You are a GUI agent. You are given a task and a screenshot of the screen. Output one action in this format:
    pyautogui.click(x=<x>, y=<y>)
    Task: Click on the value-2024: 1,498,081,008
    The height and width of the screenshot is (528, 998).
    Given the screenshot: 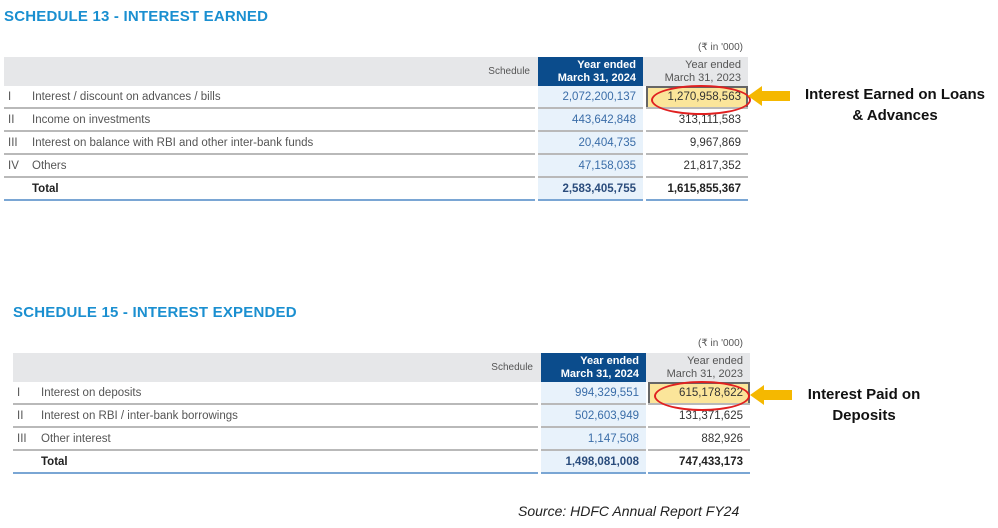 What is the action you would take?
    pyautogui.click(x=593, y=462)
    